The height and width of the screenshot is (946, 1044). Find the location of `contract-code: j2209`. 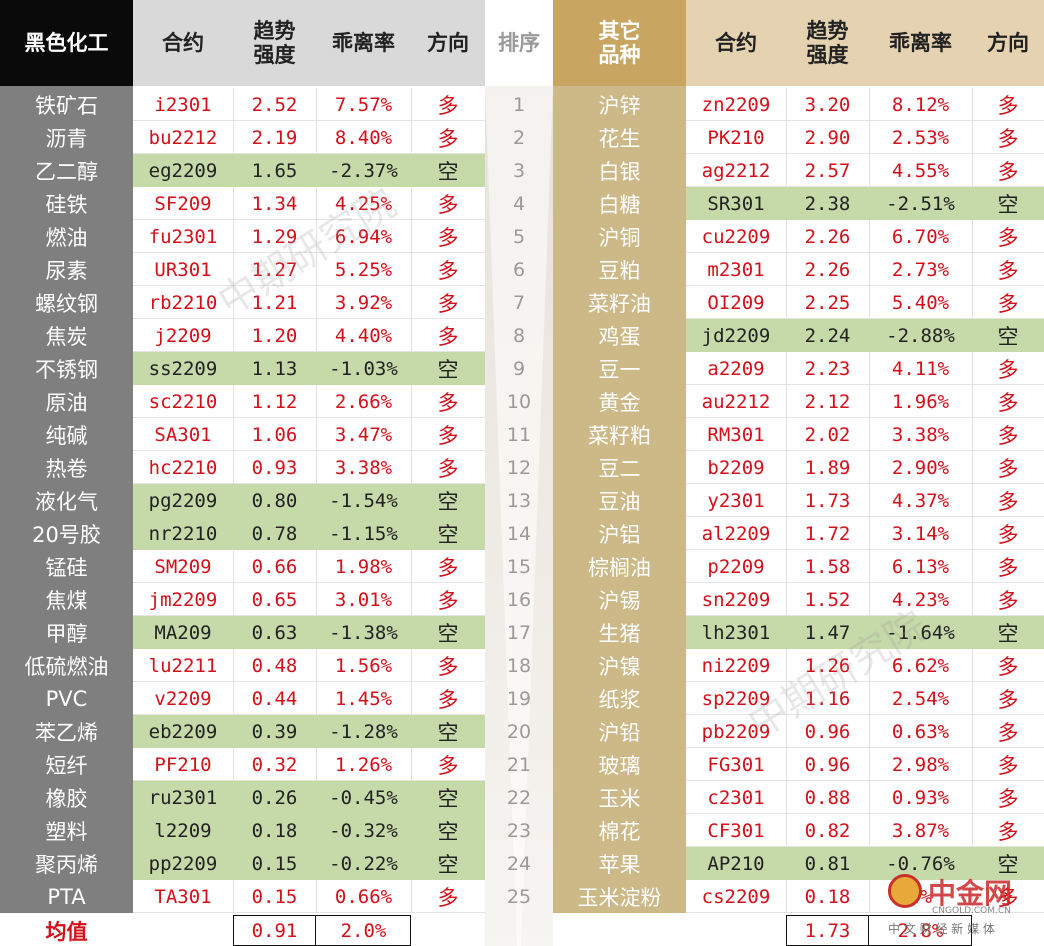

contract-code: j2209 is located at coordinates (183, 335).